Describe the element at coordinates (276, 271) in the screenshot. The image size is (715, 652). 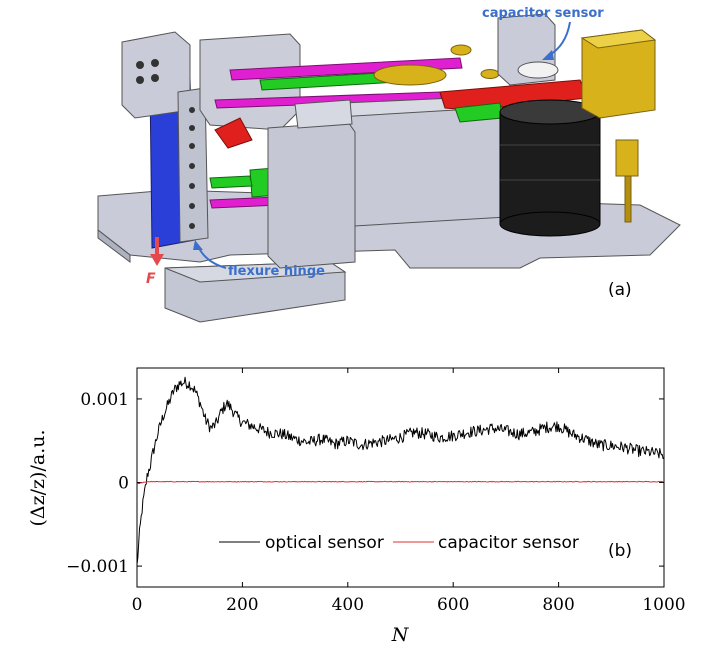
I see `flexure-hinge-callout: flexure hinge` at that location.